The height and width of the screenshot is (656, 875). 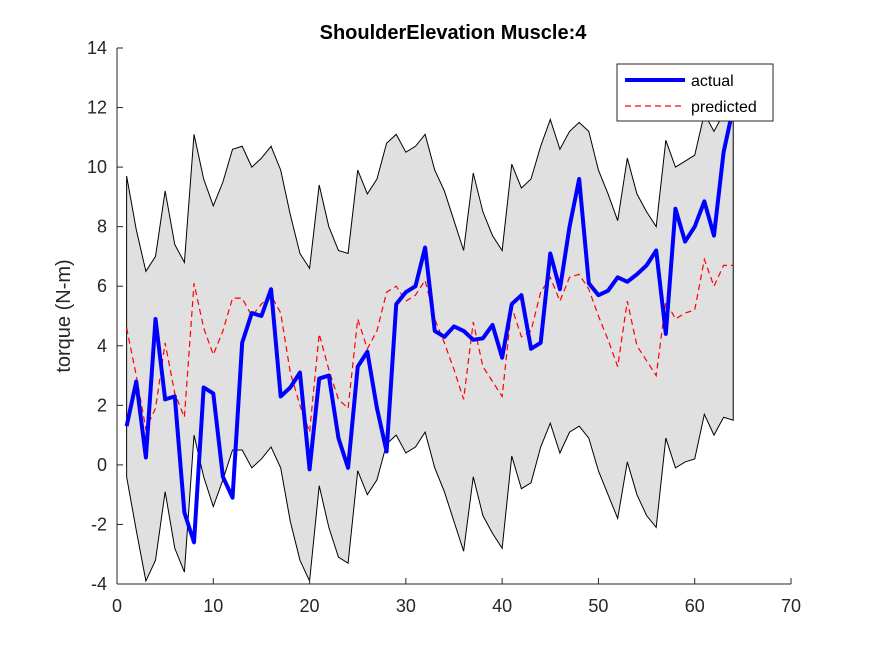 What do you see at coordinates (454, 33) in the screenshot?
I see `chart-title: ShoulderElevation Muscle:4` at bounding box center [454, 33].